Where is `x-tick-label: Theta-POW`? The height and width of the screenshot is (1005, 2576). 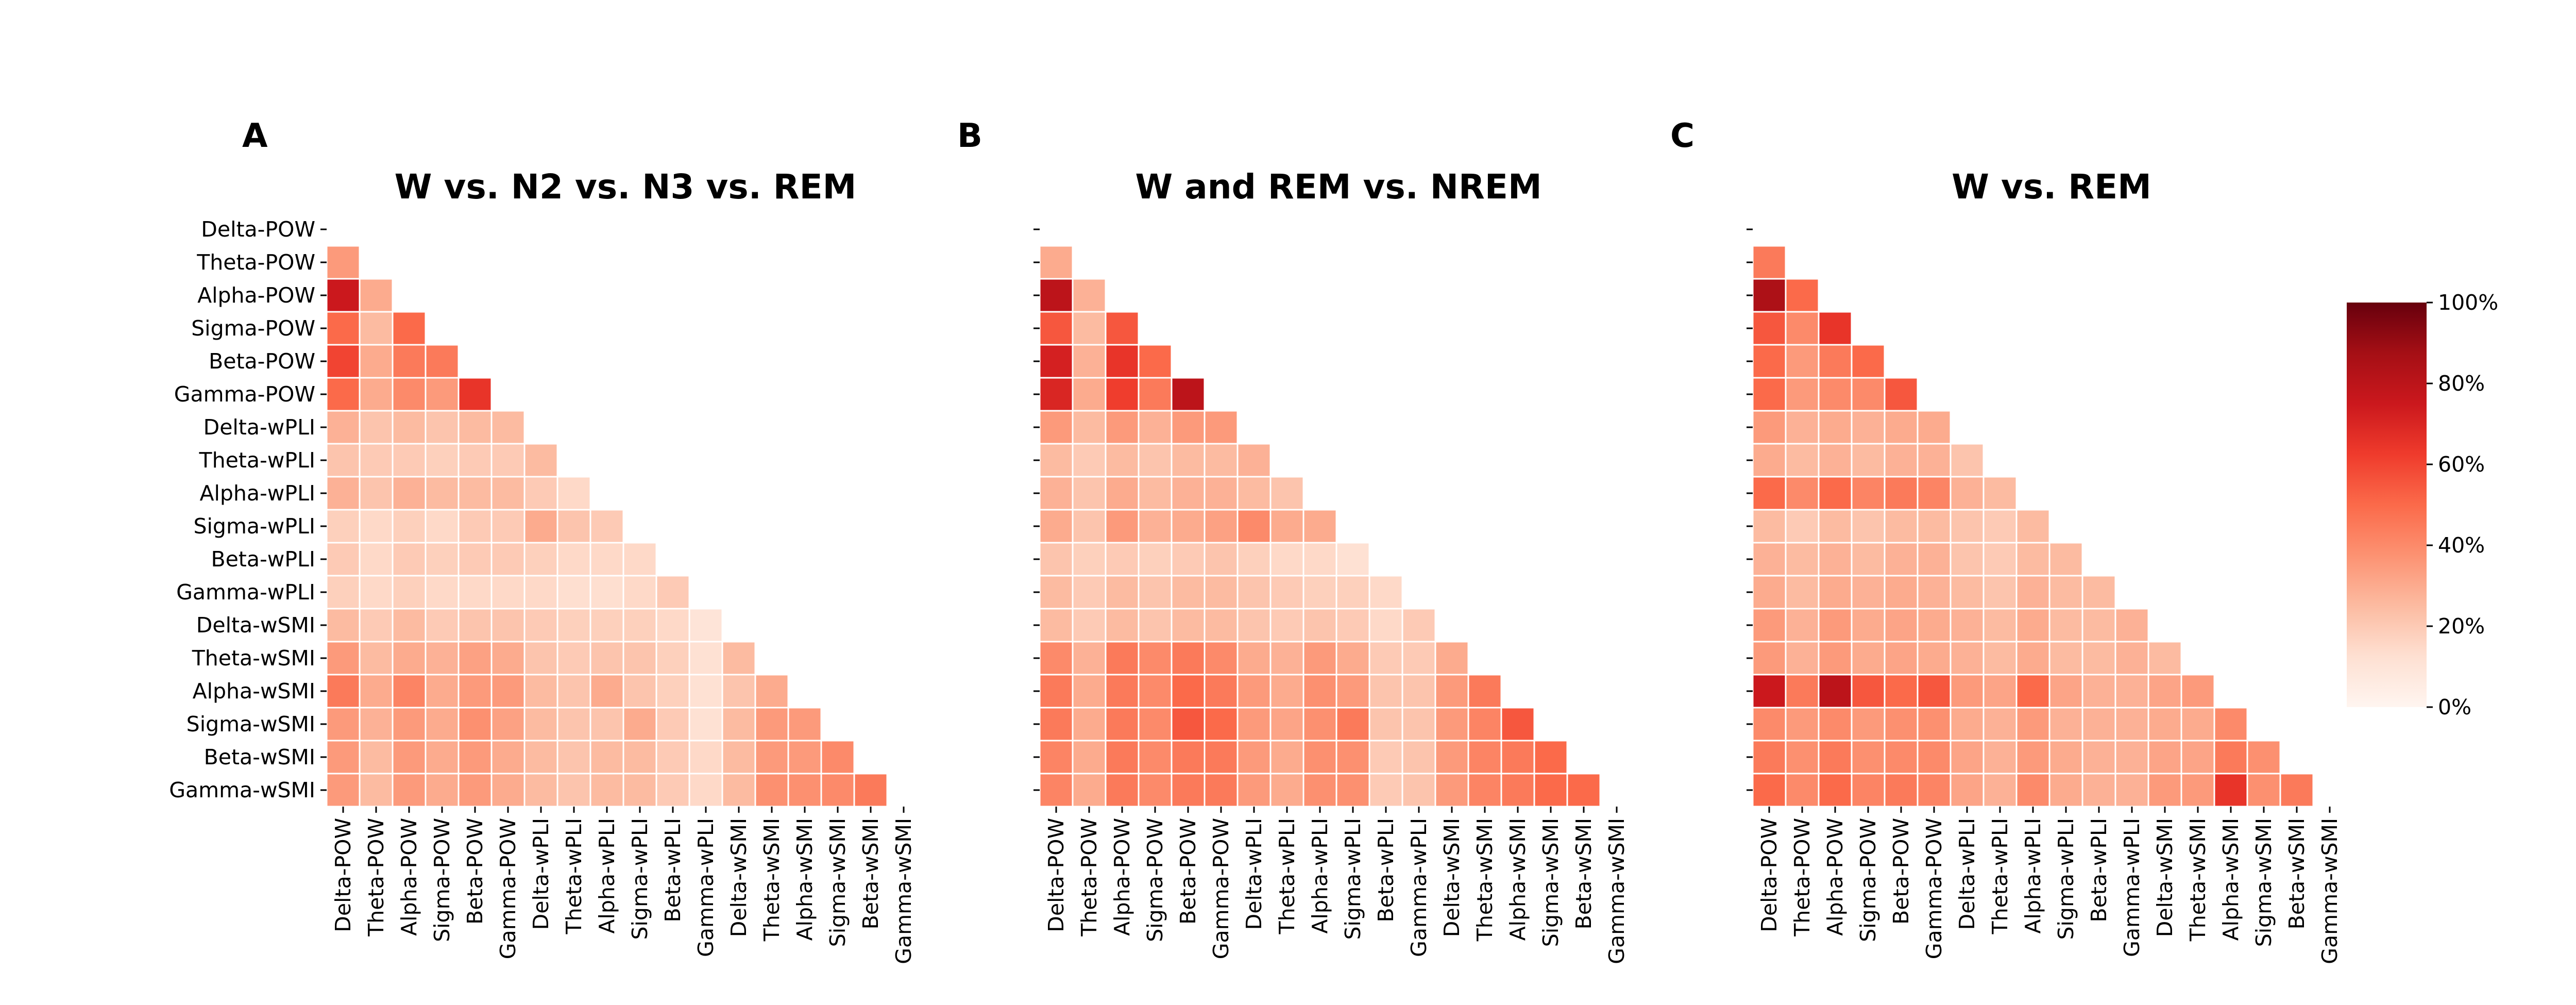
x-tick-label: Theta-POW is located at coordinates (1089, 877).